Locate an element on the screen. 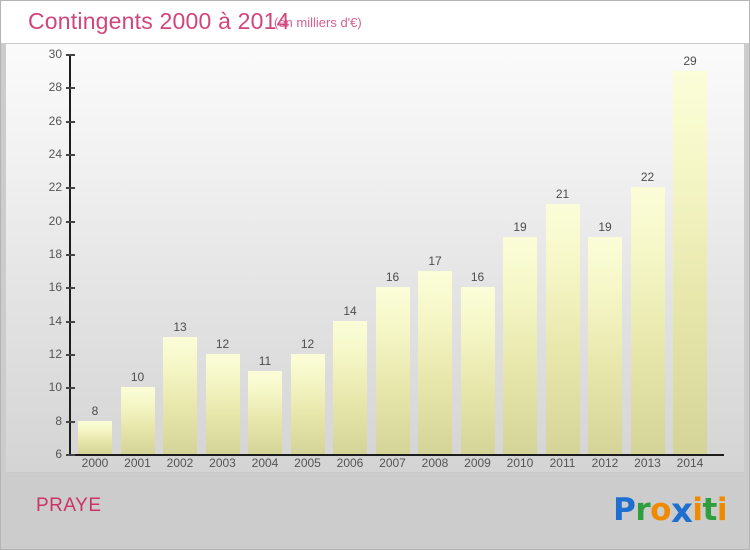  bar-group: 11 is located at coordinates (265, 254).